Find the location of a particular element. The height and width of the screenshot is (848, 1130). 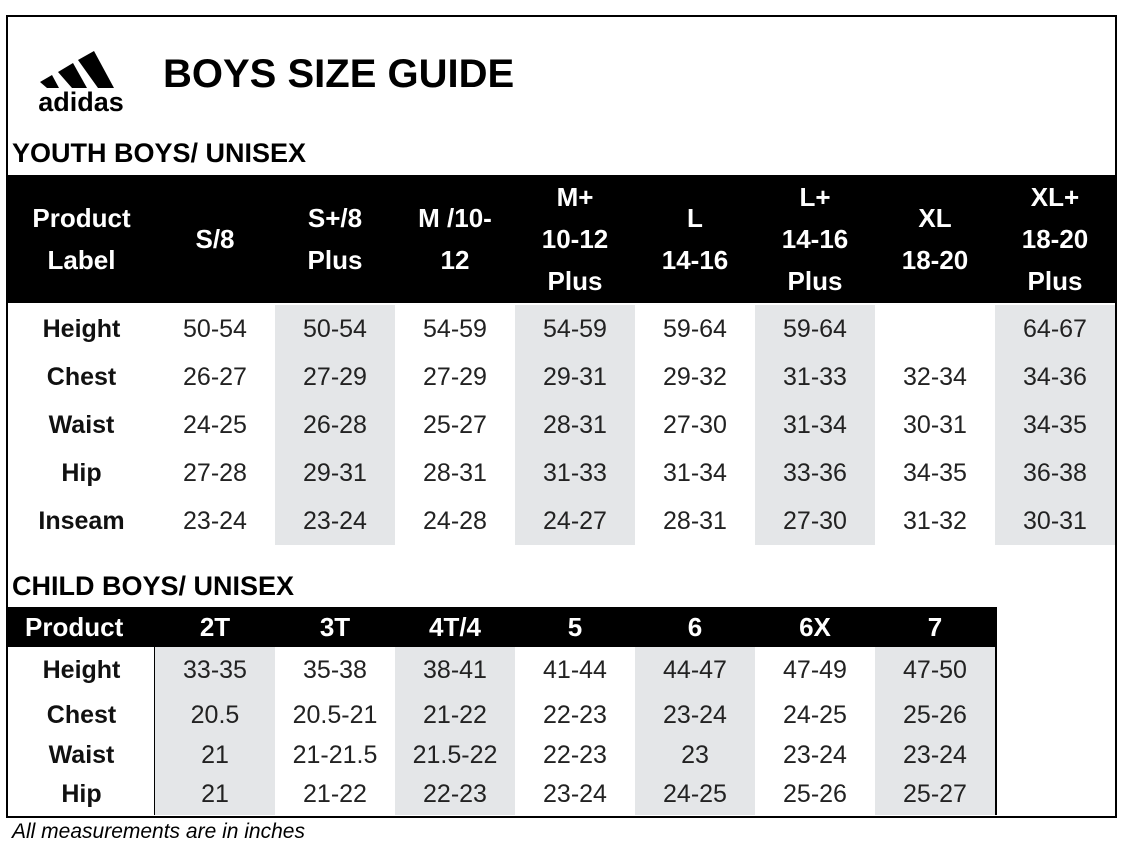

column-header: 4T/4 is located at coordinates (455, 627).